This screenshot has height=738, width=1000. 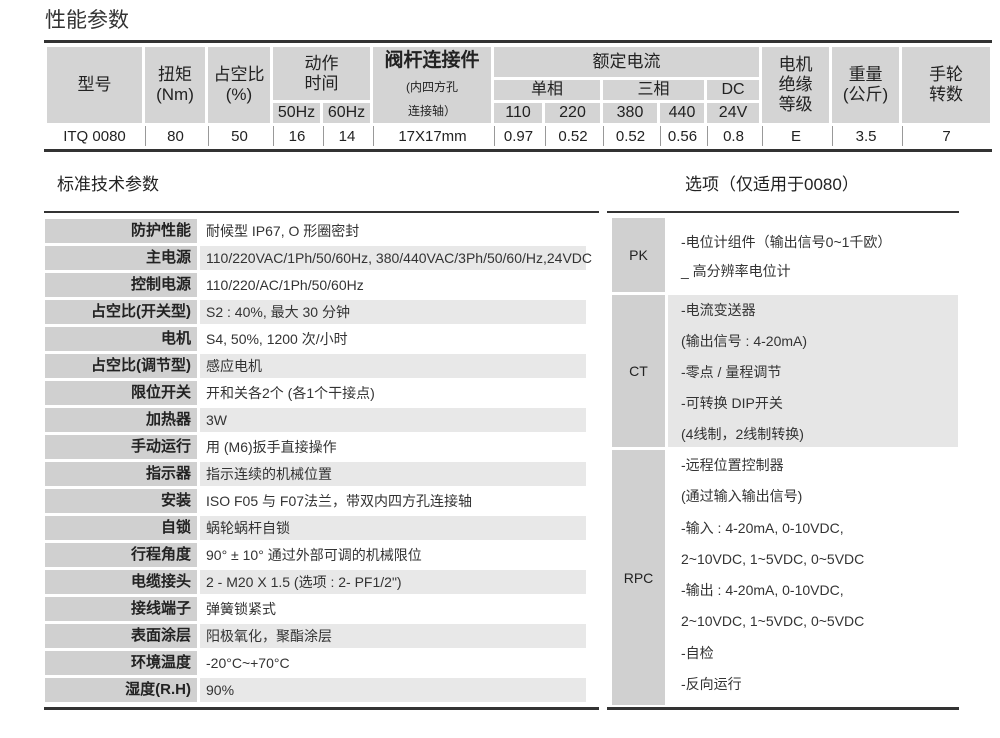 I want to click on cell: 0.97, so click(x=518, y=136).